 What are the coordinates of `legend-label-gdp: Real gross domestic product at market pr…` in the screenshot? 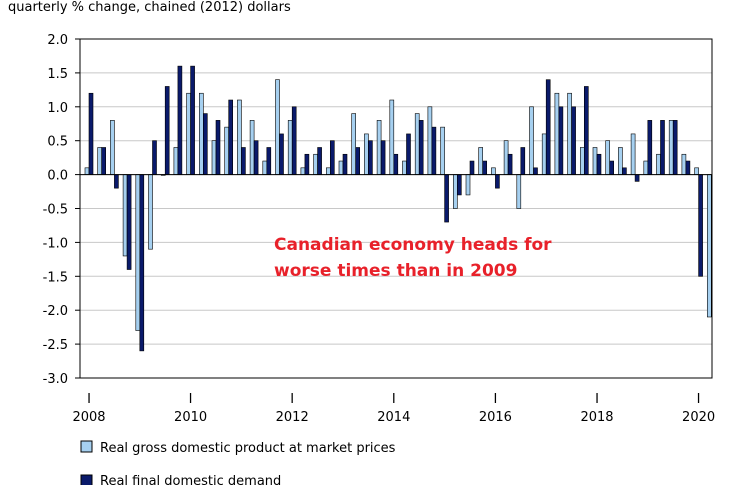 It's located at (248, 448).